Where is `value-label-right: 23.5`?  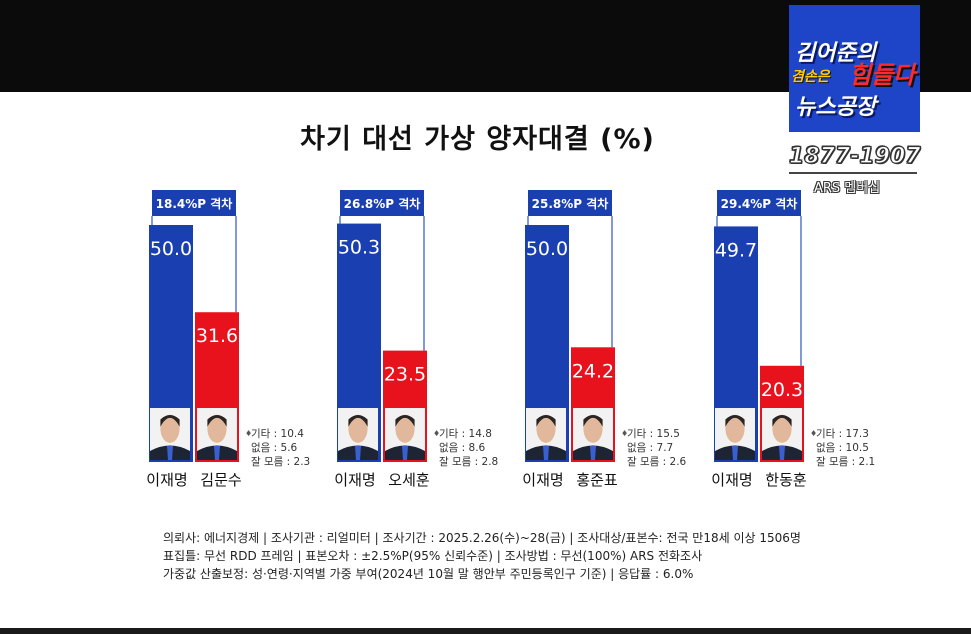 value-label-right: 23.5 is located at coordinates (405, 375).